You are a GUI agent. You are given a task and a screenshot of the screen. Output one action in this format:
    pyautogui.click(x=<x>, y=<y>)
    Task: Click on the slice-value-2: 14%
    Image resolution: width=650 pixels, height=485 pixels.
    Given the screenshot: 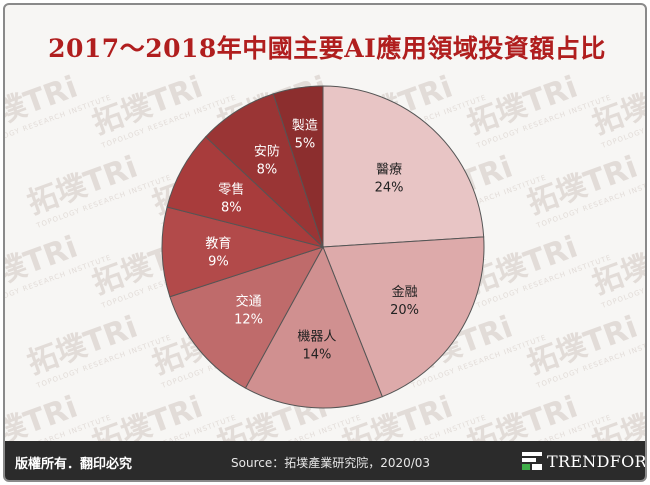 What is the action you would take?
    pyautogui.click(x=316, y=354)
    